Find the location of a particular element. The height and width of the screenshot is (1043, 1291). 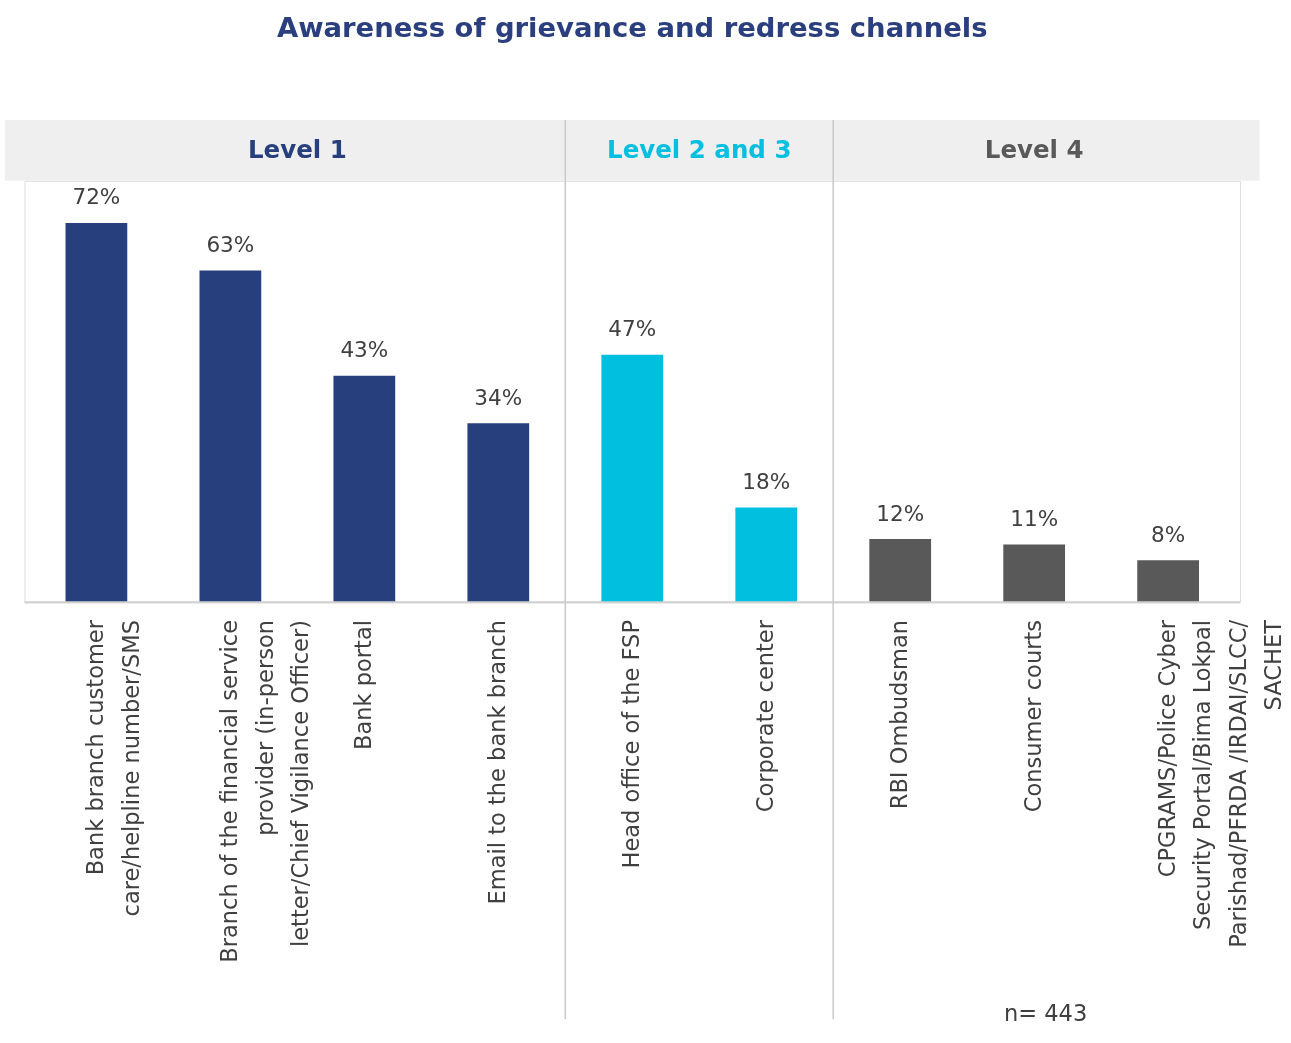

data-label: 43% is located at coordinates (364, 350).